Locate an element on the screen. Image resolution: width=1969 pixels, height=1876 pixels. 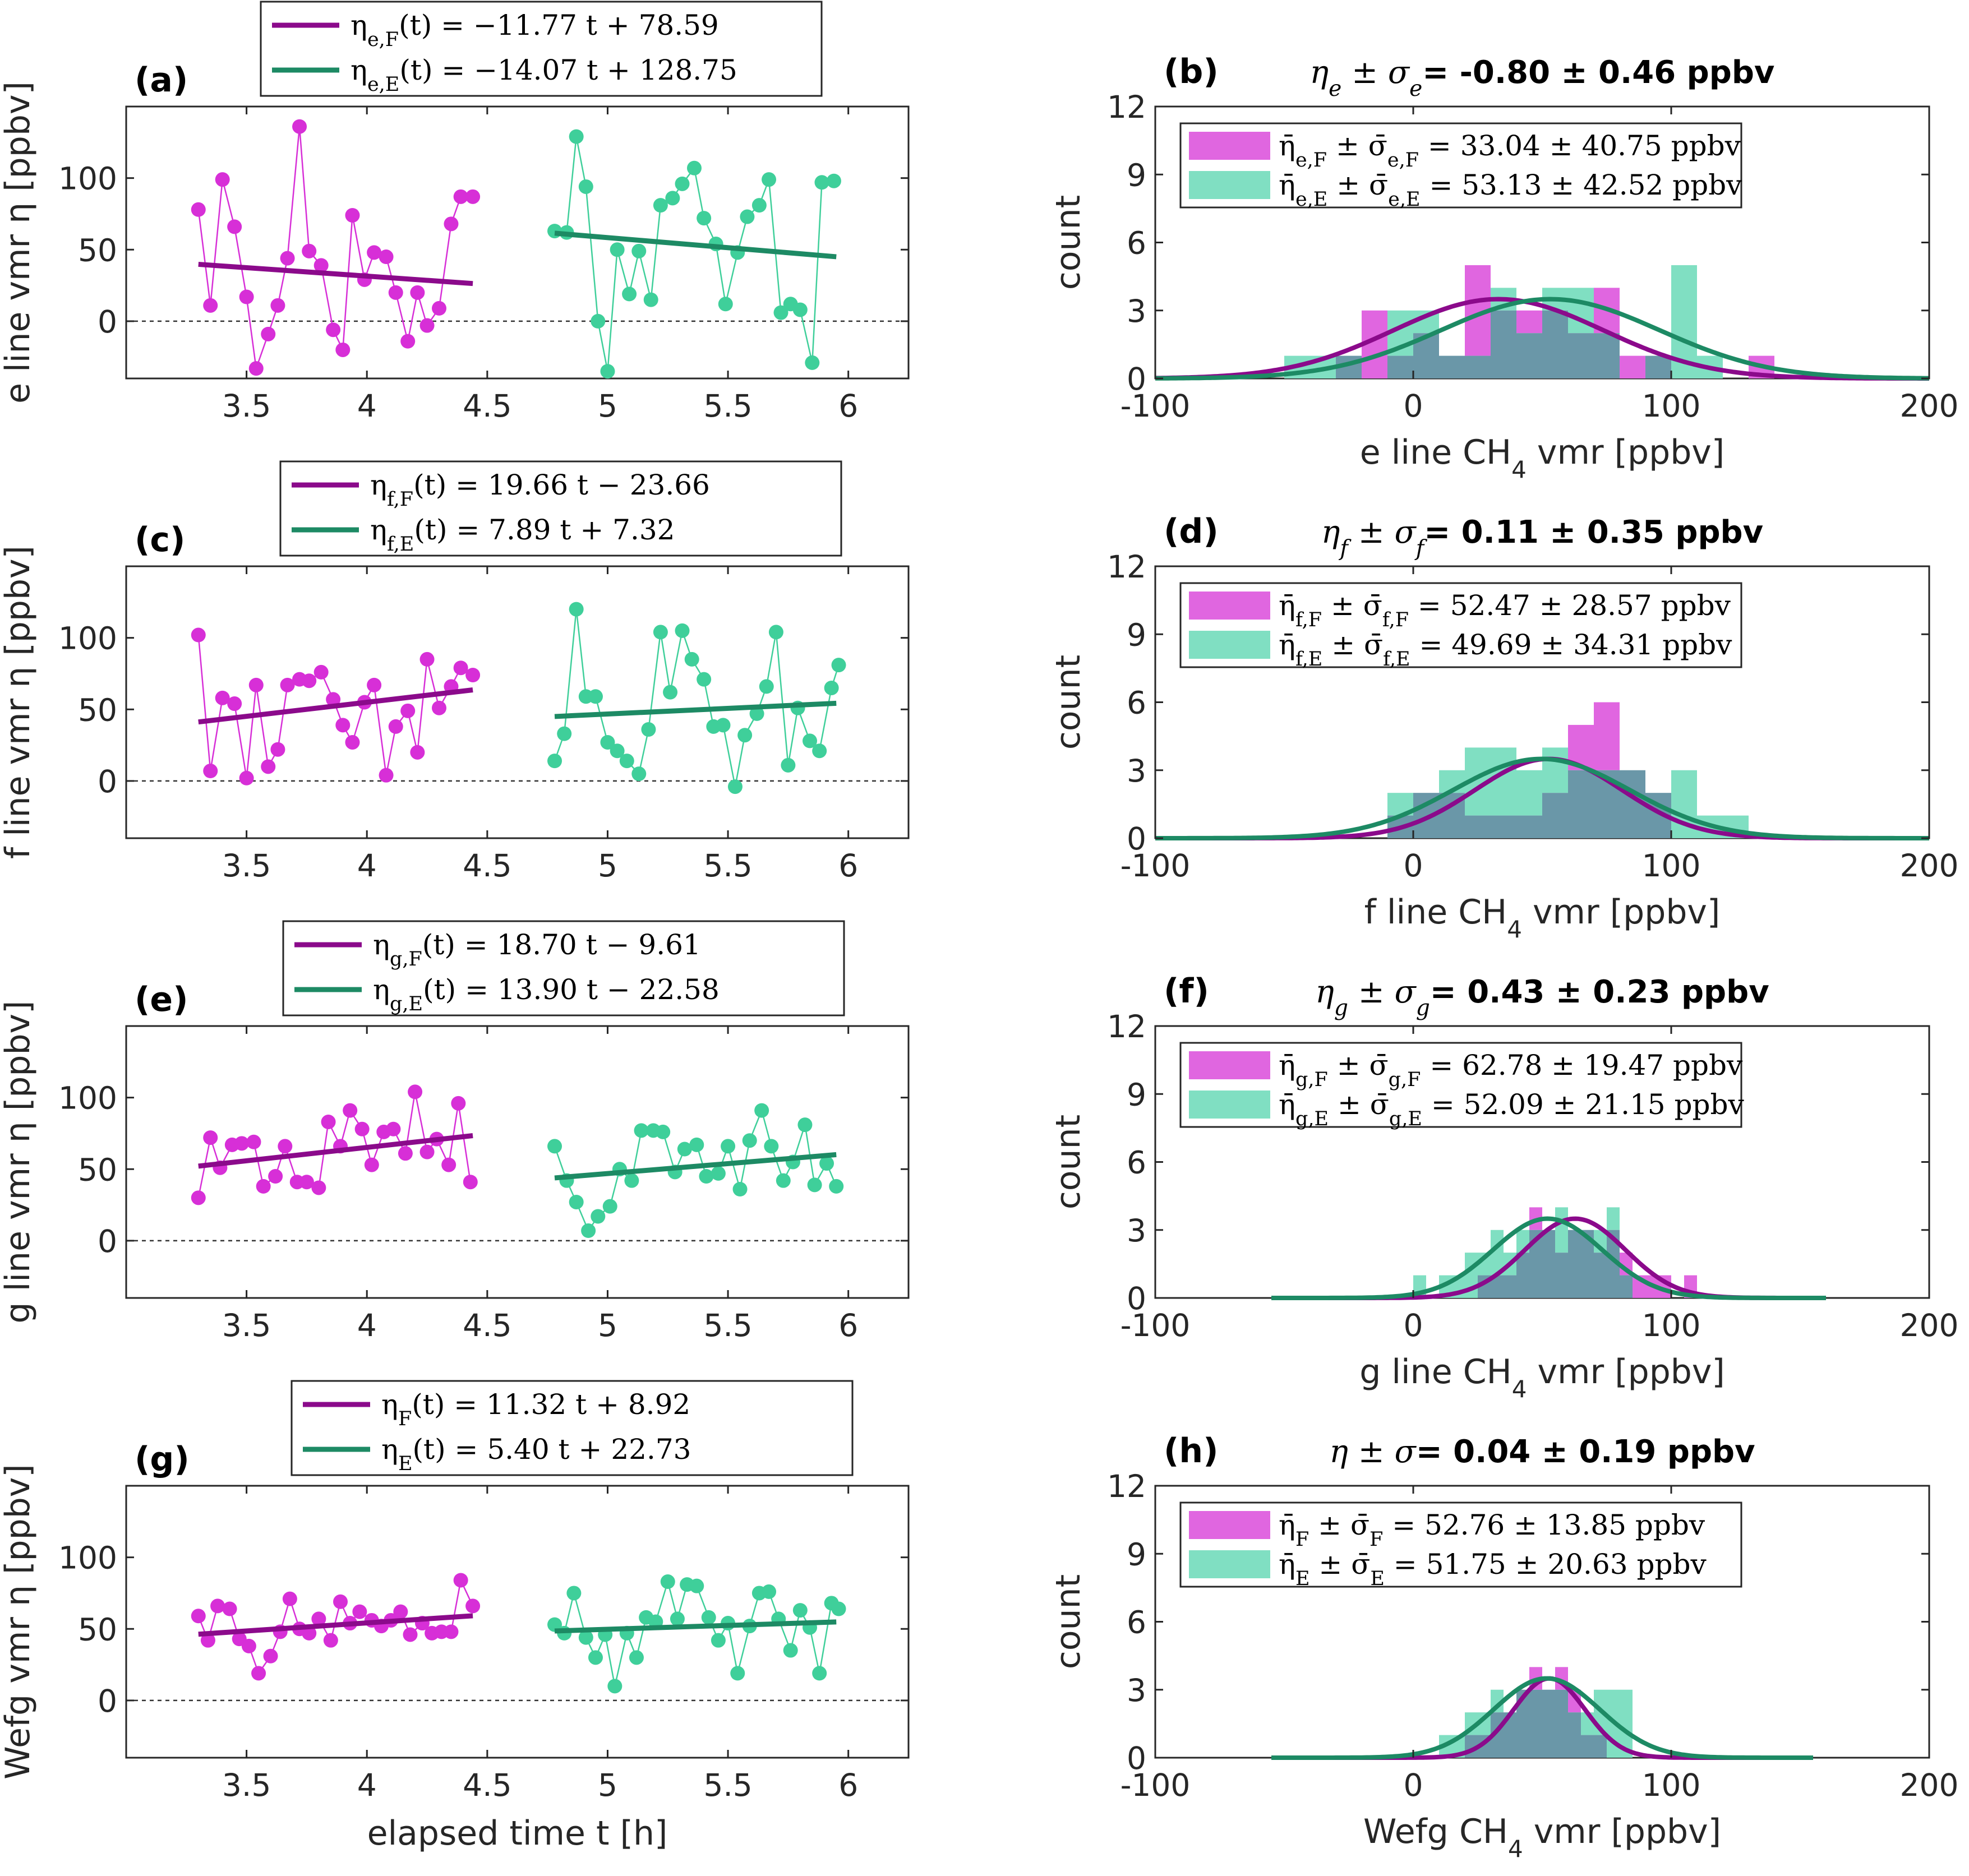
hist0-ytick-label: 3 is located at coordinates (1136, 311).